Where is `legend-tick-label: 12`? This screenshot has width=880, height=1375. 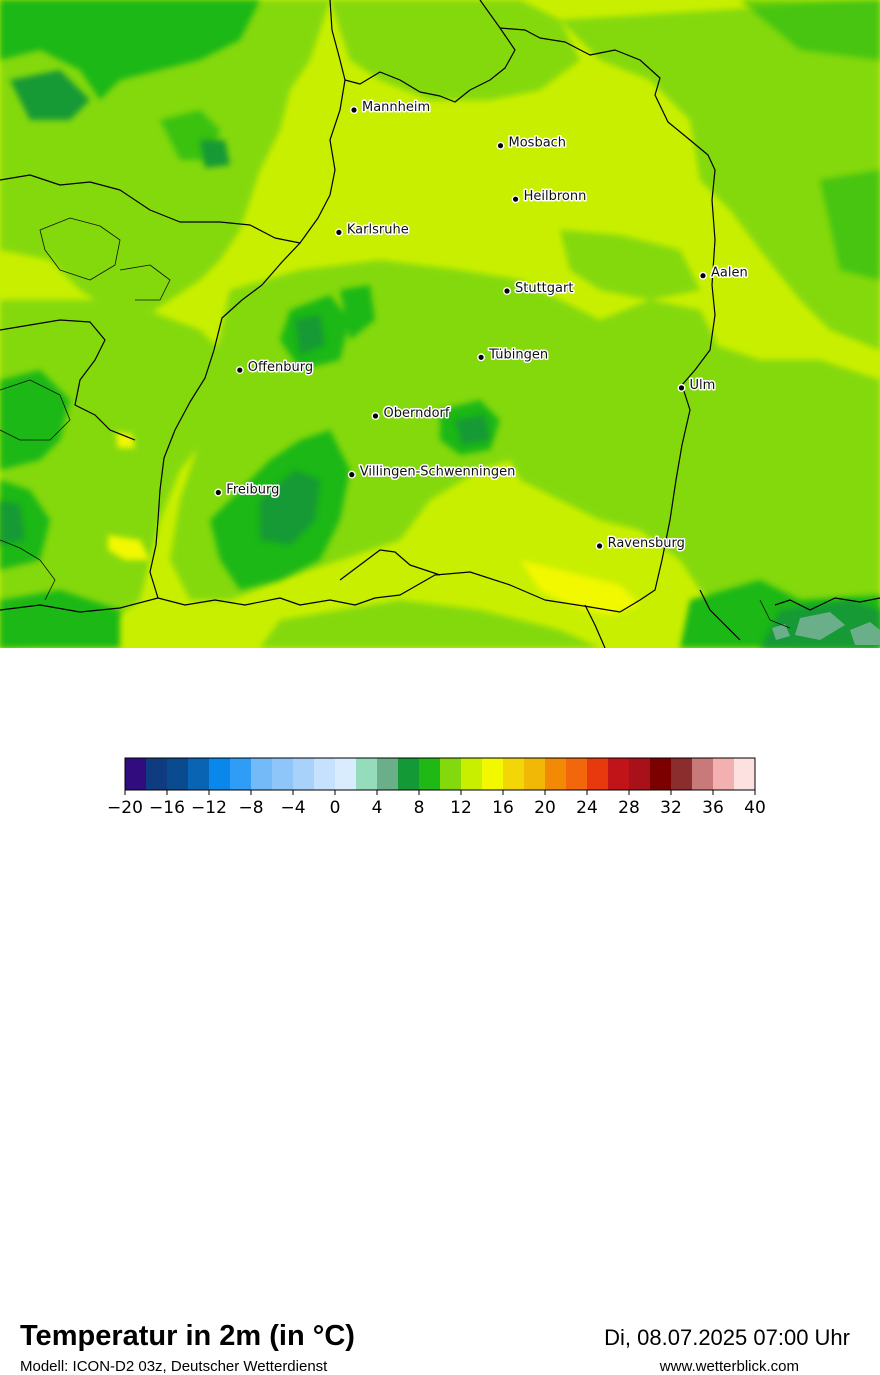 legend-tick-label: 12 is located at coordinates (461, 808).